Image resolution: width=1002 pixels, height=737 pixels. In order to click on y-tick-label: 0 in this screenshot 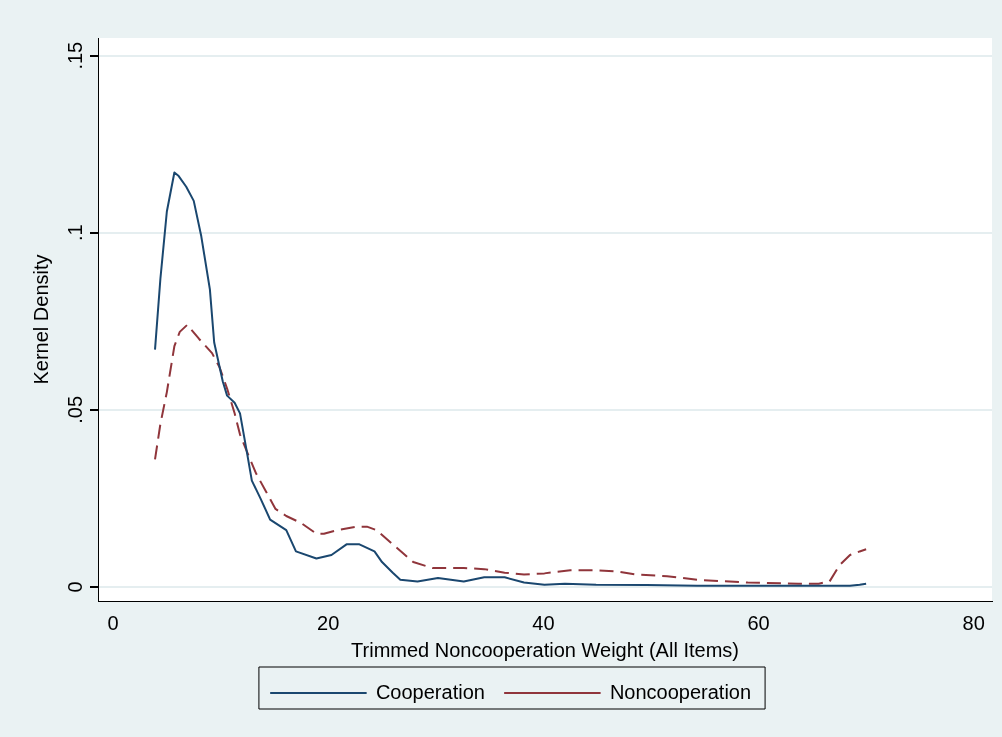, I will do `click(74, 587)`.